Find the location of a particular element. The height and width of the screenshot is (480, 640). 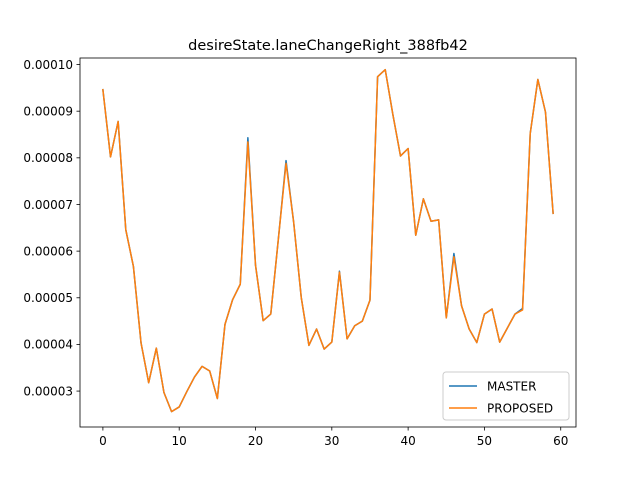

y-tick-label: 0.00007 is located at coordinates (48, 205).